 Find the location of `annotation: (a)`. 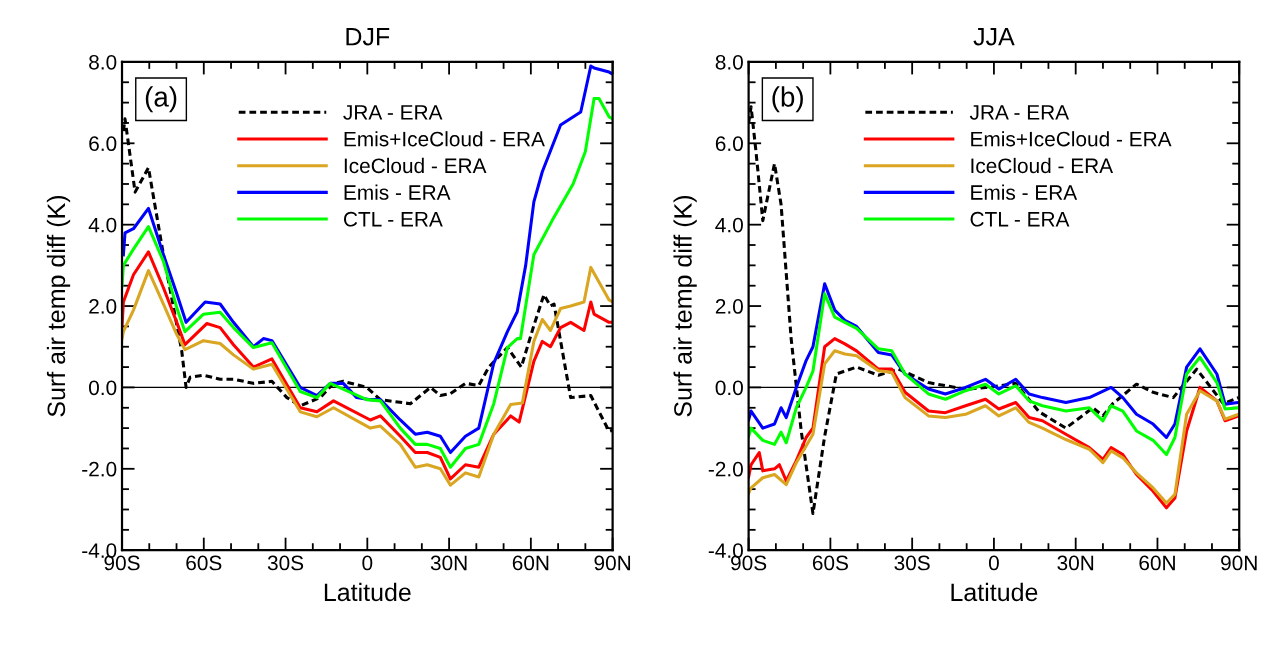

annotation: (a) is located at coordinates (161, 99).